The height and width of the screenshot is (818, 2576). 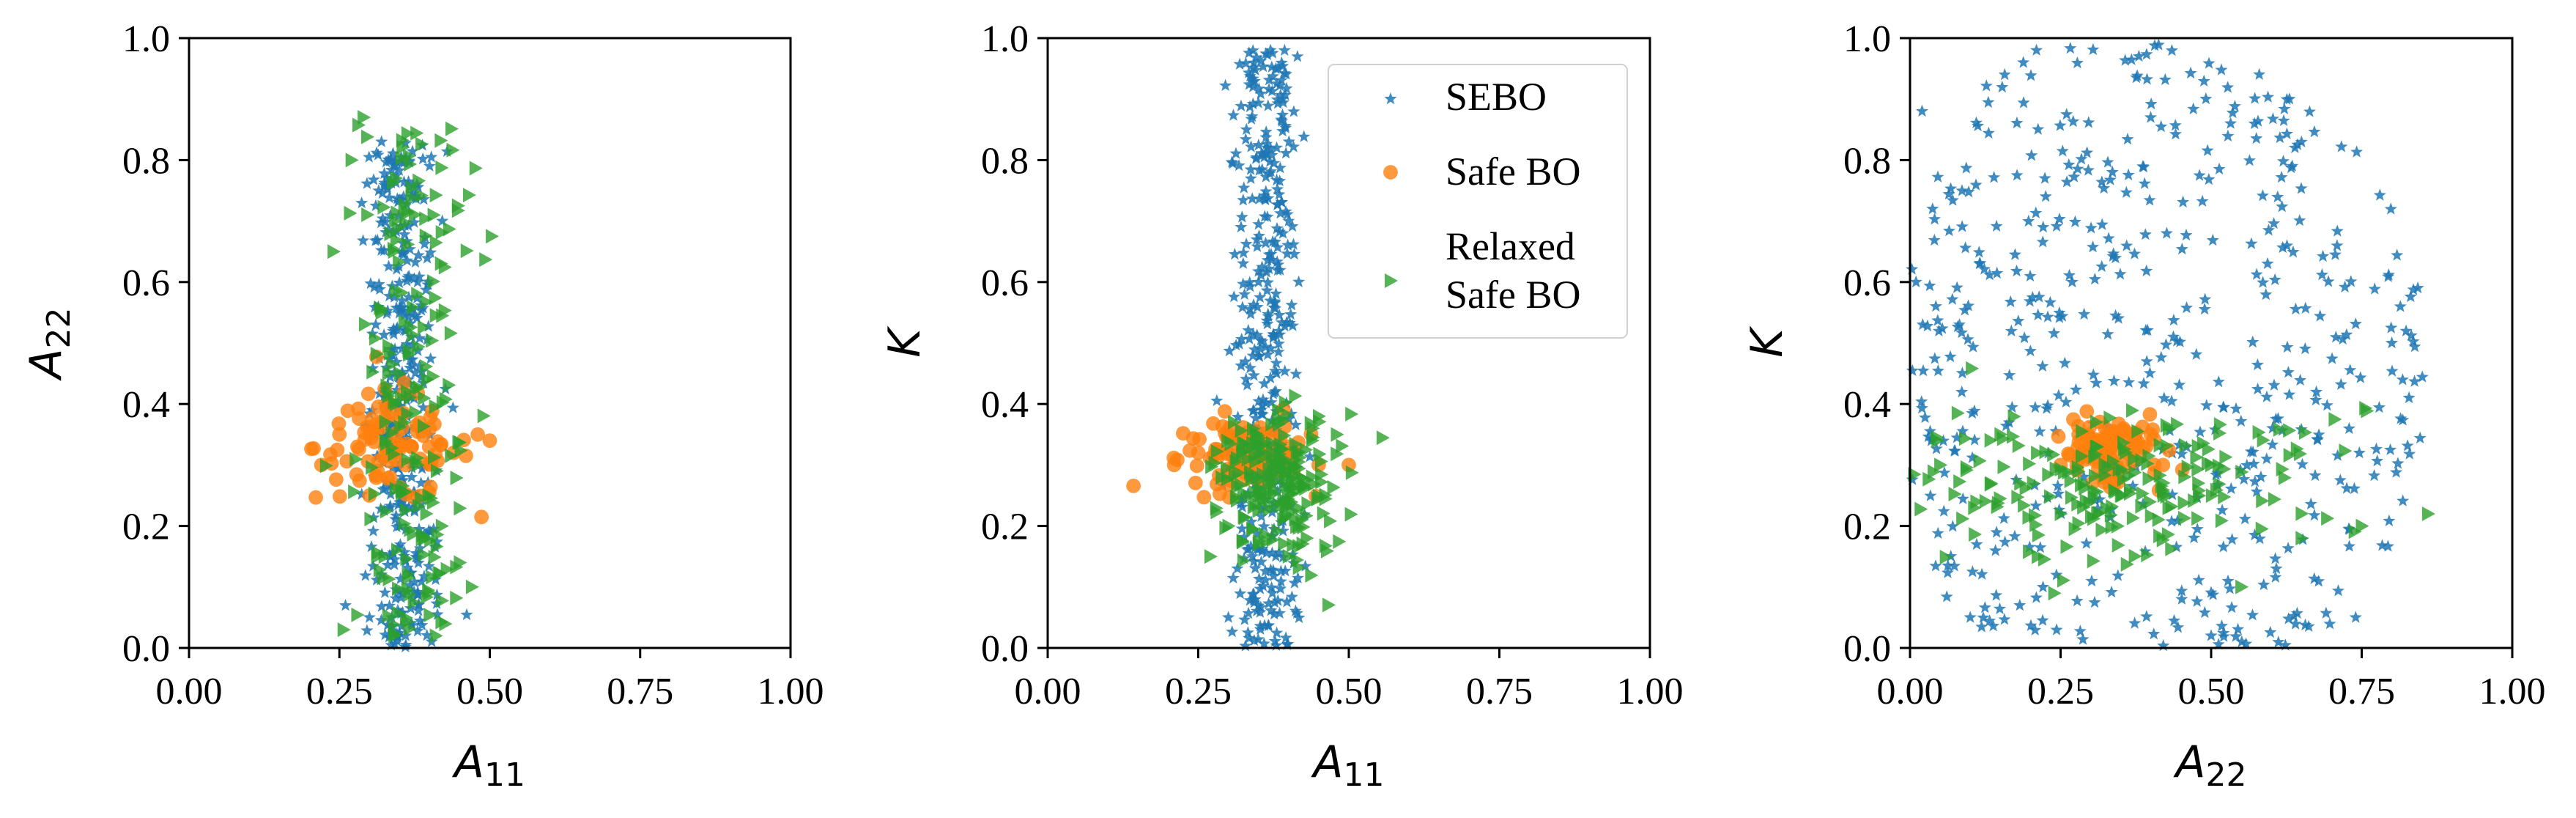 I want to click on series-relaxed-safe-bo, so click(x=1297, y=500).